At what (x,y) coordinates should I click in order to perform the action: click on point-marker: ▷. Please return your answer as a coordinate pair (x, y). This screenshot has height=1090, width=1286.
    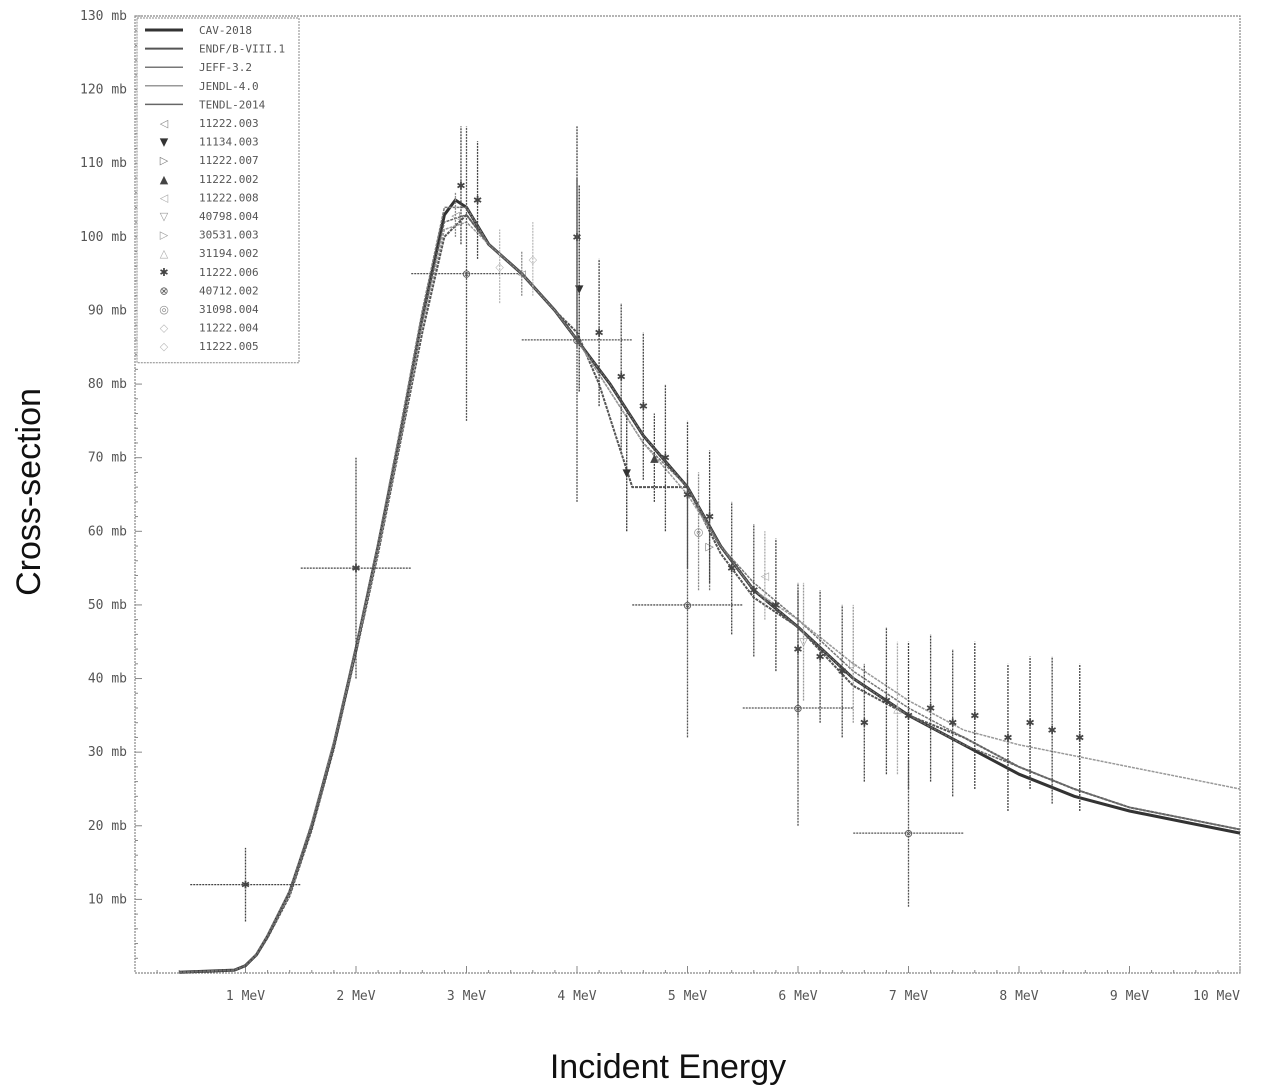
    Looking at the image, I should click on (853, 664).